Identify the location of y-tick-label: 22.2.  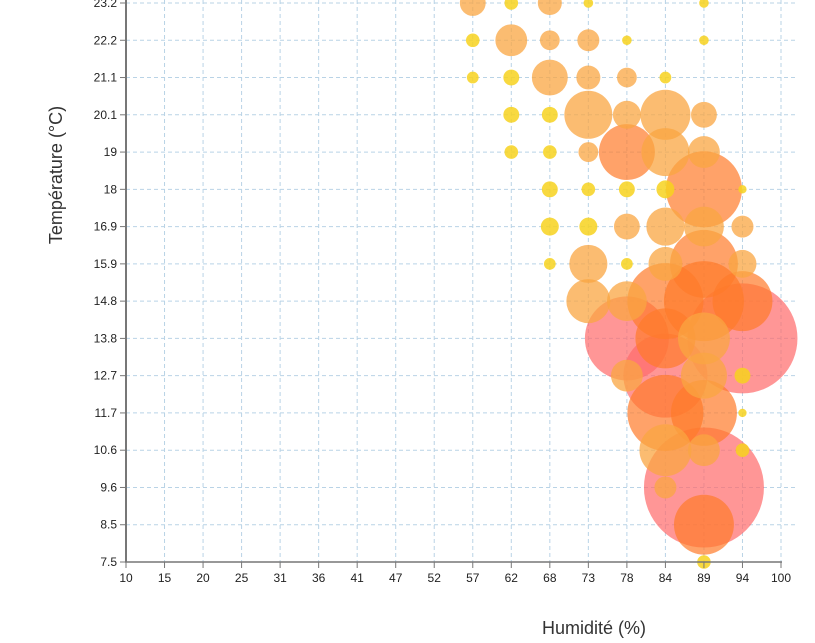
(106, 40).